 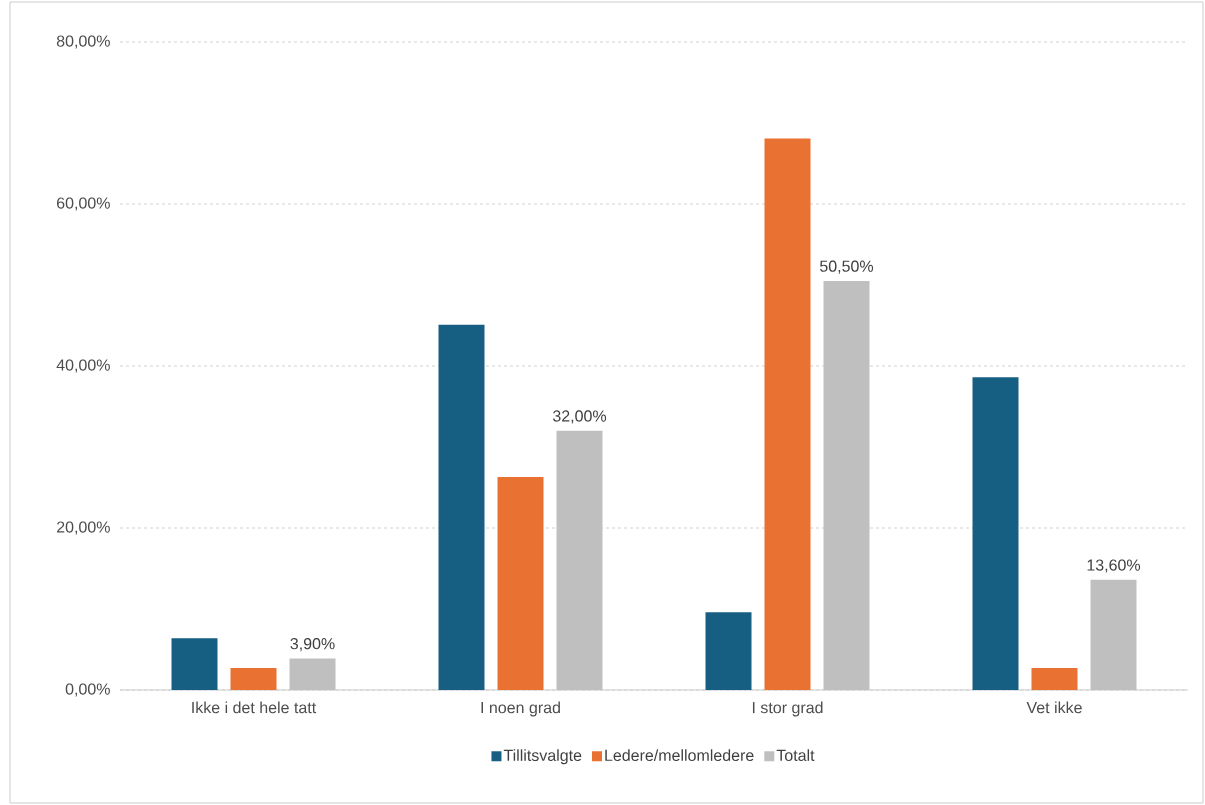 I want to click on legend-label: Tillitsvalgte, so click(x=542, y=757).